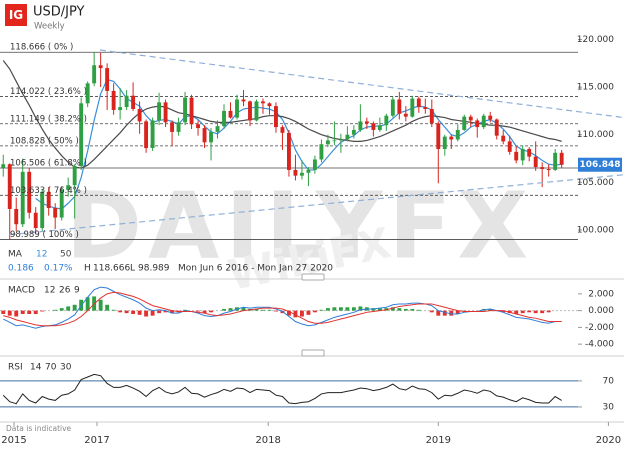 This screenshot has width=624, height=449. What do you see at coordinates (41, 48) in the screenshot?
I see `fib-label: 118.666 ( 0% )` at bounding box center [41, 48].